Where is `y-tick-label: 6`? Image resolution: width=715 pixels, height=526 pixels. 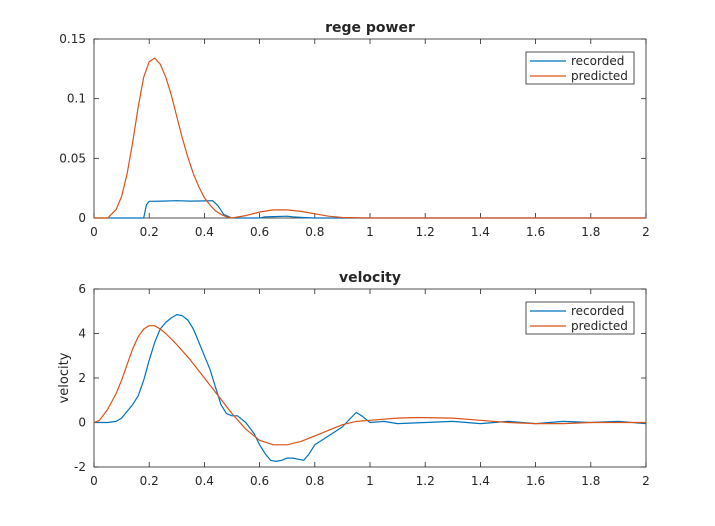
y-tick-label: 6 is located at coordinates (82, 289).